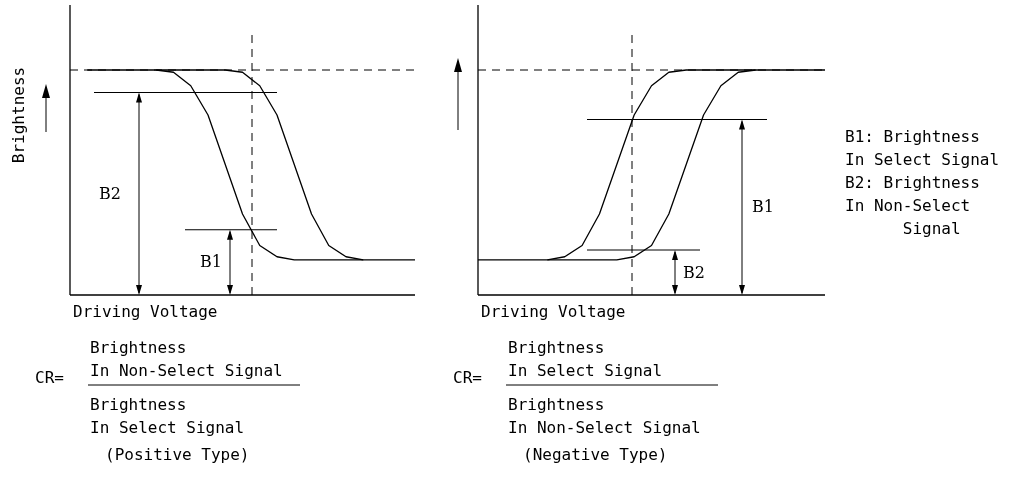 The image size is (1032, 504). What do you see at coordinates (922, 182) in the screenshot?
I see `text: B1: Brightness In Select Signal B2: Brightness In Non-Select Signal` at bounding box center [922, 182].